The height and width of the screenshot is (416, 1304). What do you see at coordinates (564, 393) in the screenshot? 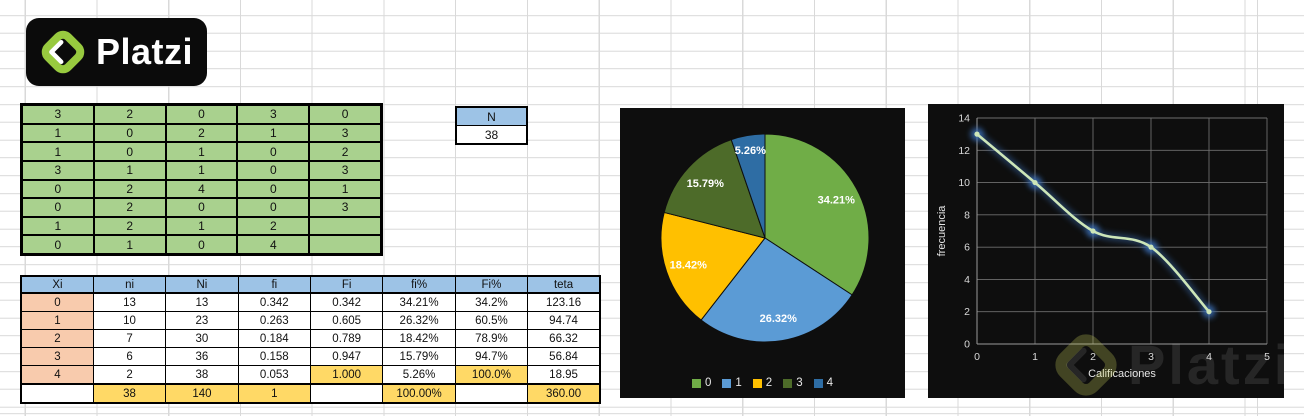
I see `freq-total-cell: 360.00` at bounding box center [564, 393].